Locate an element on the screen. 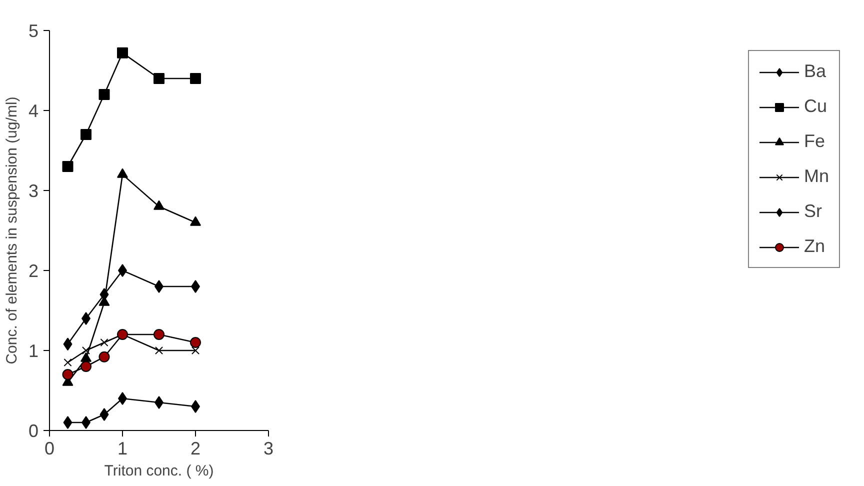 This screenshot has width=864, height=486. y-tick-label: 0 is located at coordinates (33, 431).